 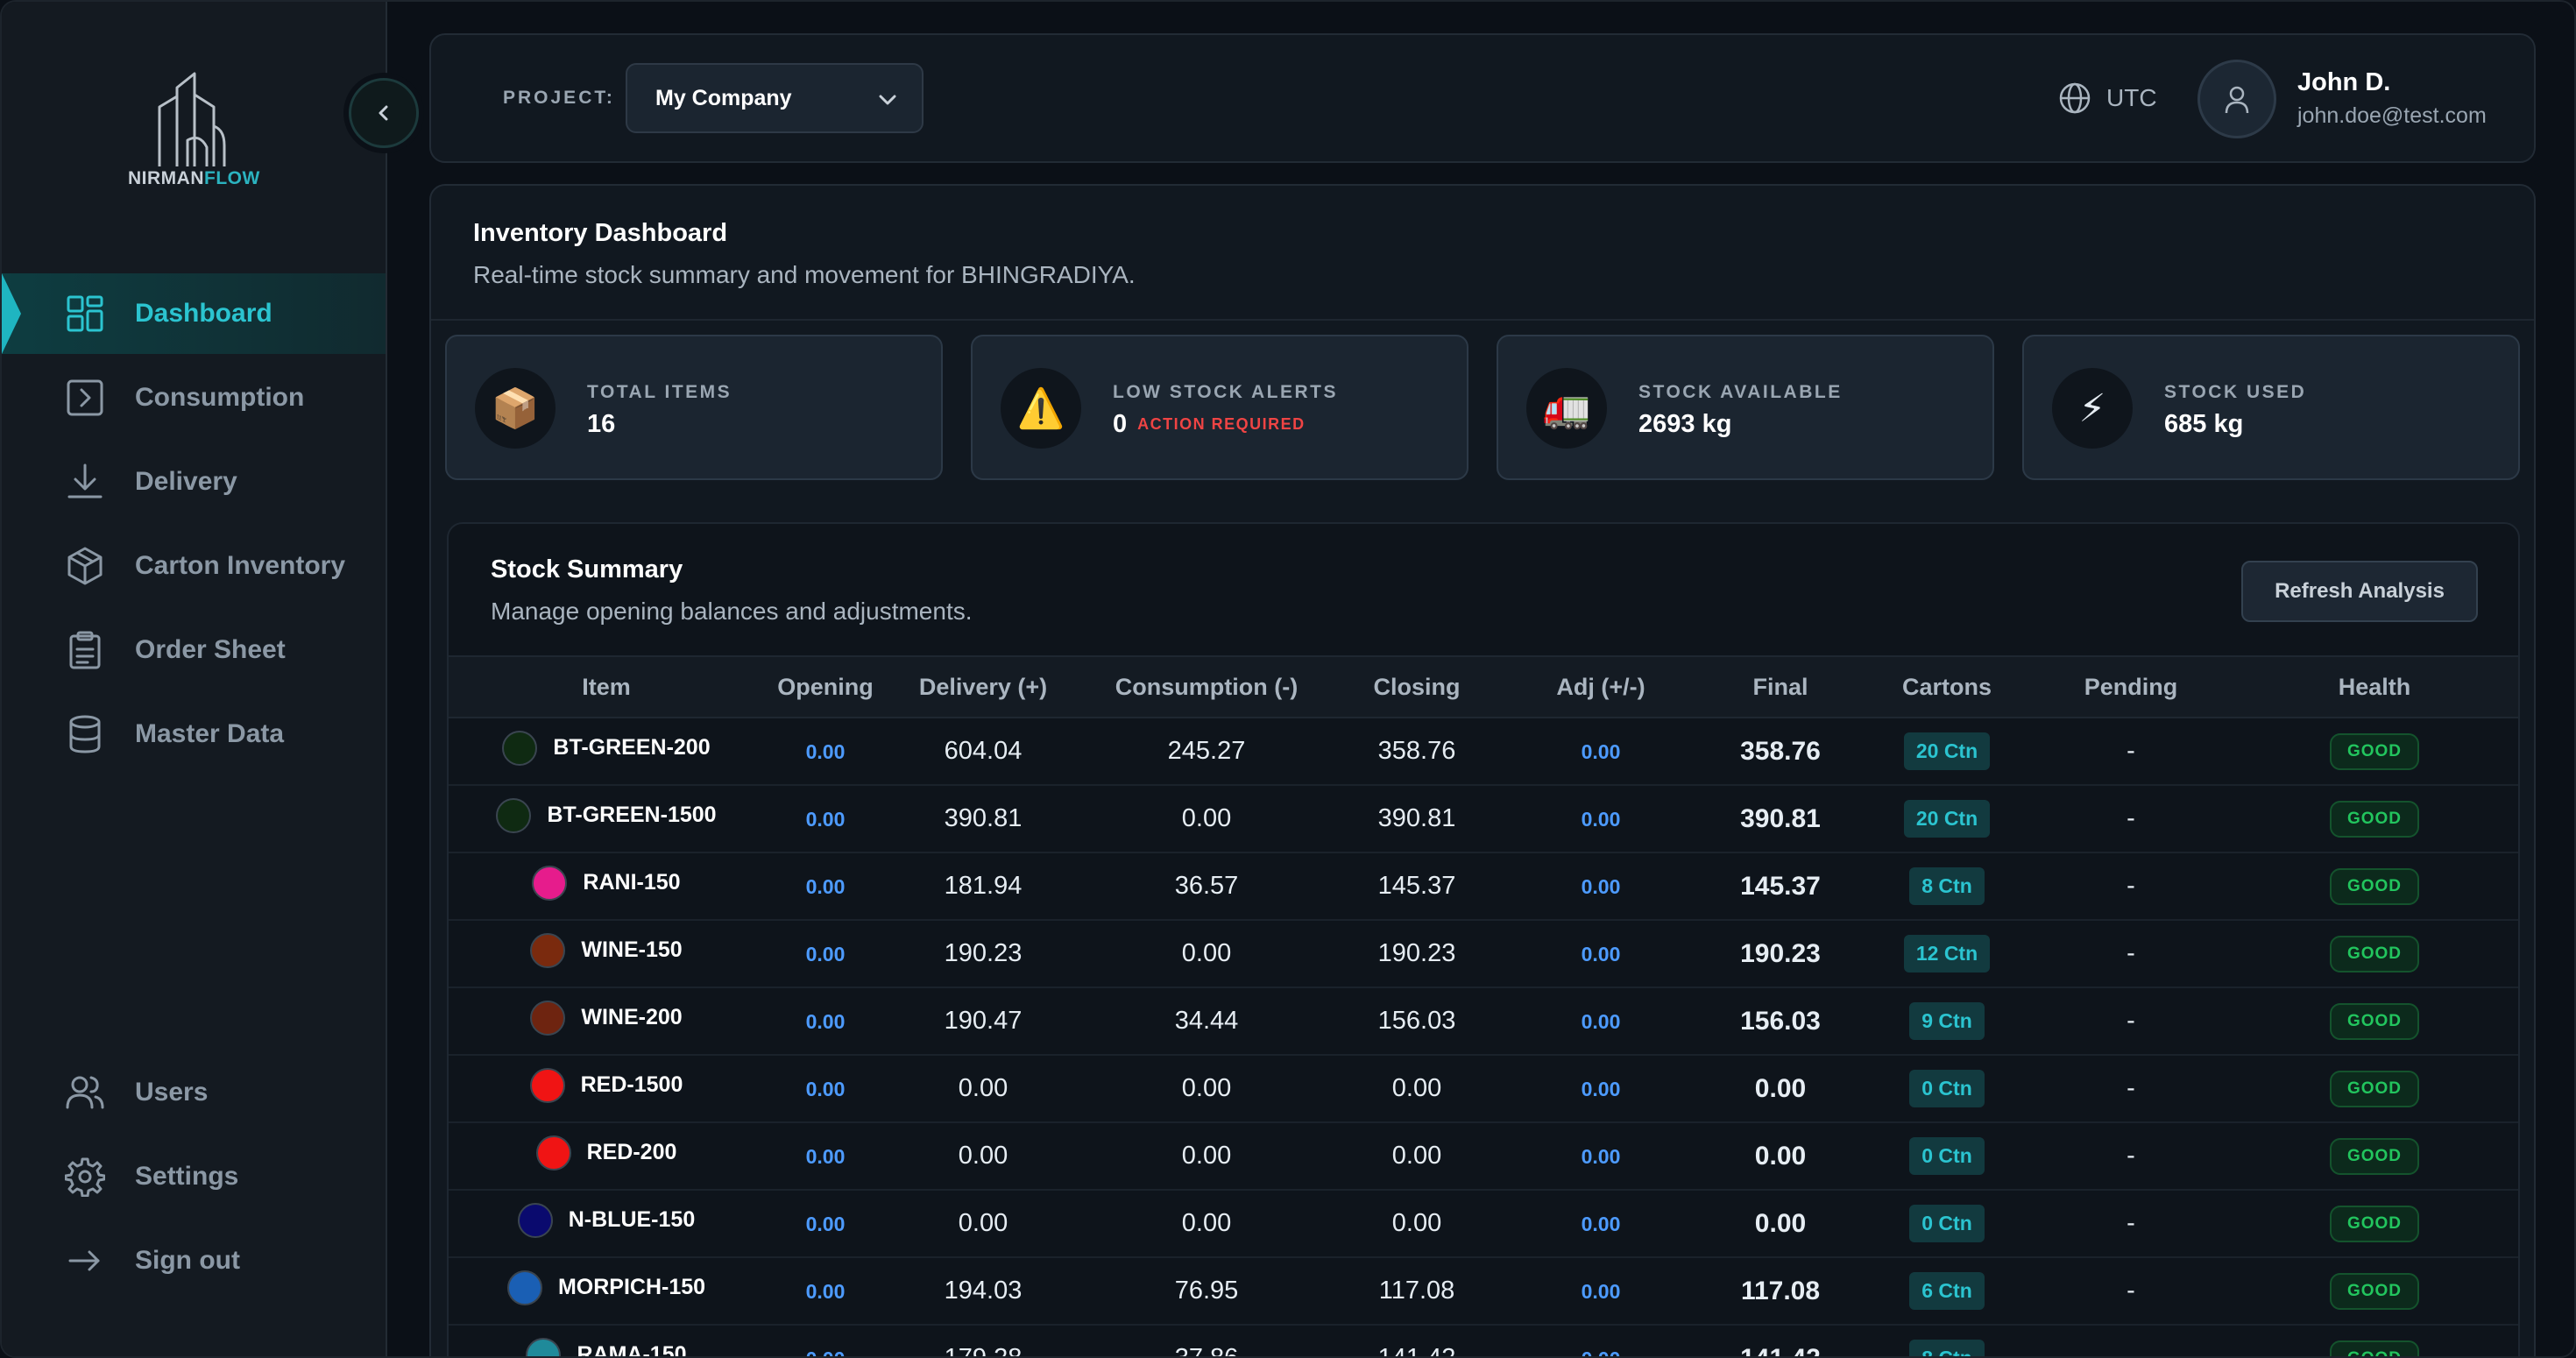 What do you see at coordinates (1417, 686) in the screenshot?
I see `column-header: Closing` at bounding box center [1417, 686].